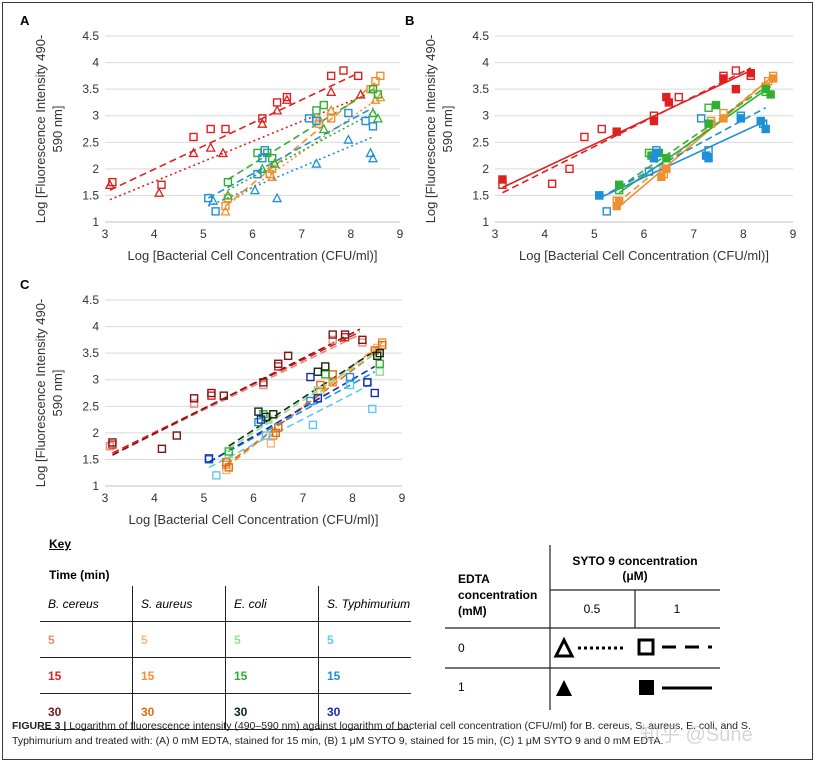  What do you see at coordinates (364, 711) in the screenshot?
I see `key-cell: 30` at bounding box center [364, 711].